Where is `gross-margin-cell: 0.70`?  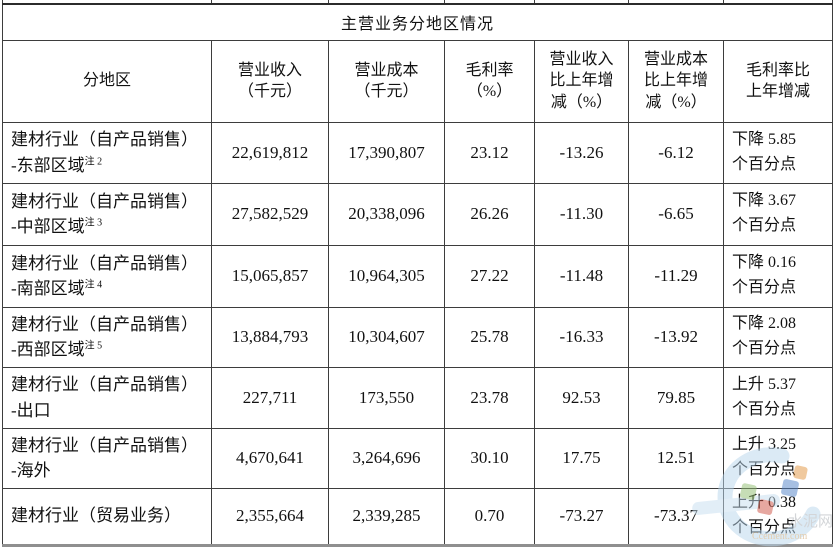
gross-margin-cell: 0.70 is located at coordinates (489, 517).